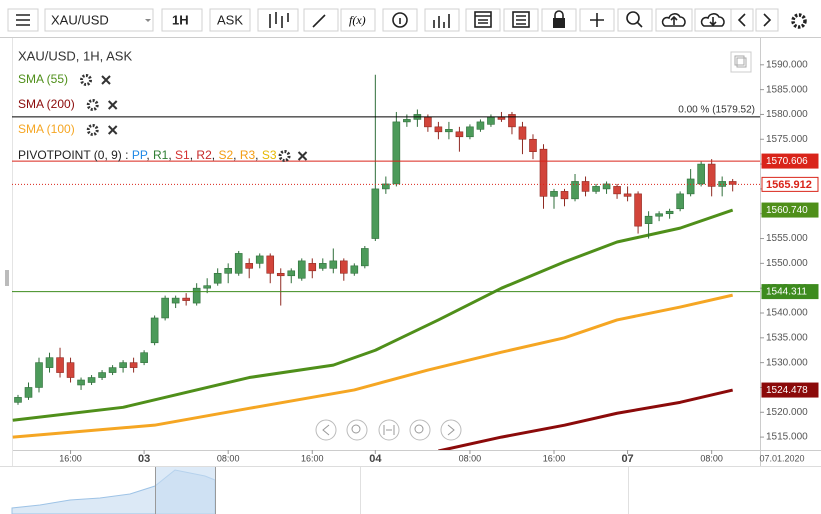 Image resolution: width=821 pixels, height=514 pixels. Describe the element at coordinates (787, 362) in the screenshot. I see `y-tick-label: 1530.000` at that location.